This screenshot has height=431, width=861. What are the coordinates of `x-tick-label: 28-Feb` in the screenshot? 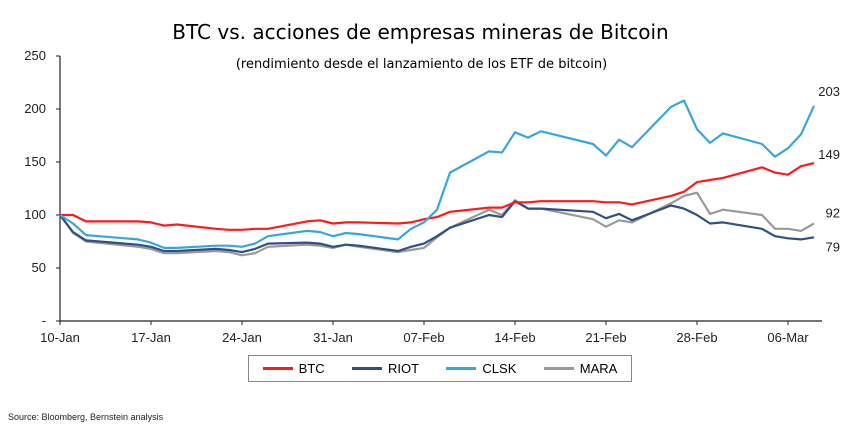 It's located at (696, 337).